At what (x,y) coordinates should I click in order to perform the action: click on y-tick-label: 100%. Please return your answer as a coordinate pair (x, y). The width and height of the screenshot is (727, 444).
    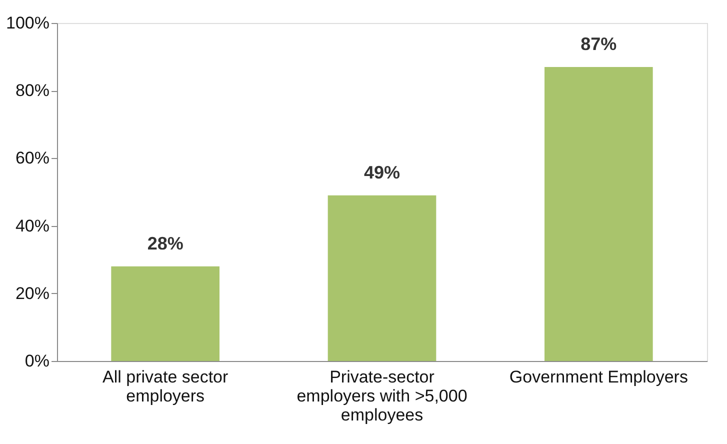
    Looking at the image, I should click on (28, 23).